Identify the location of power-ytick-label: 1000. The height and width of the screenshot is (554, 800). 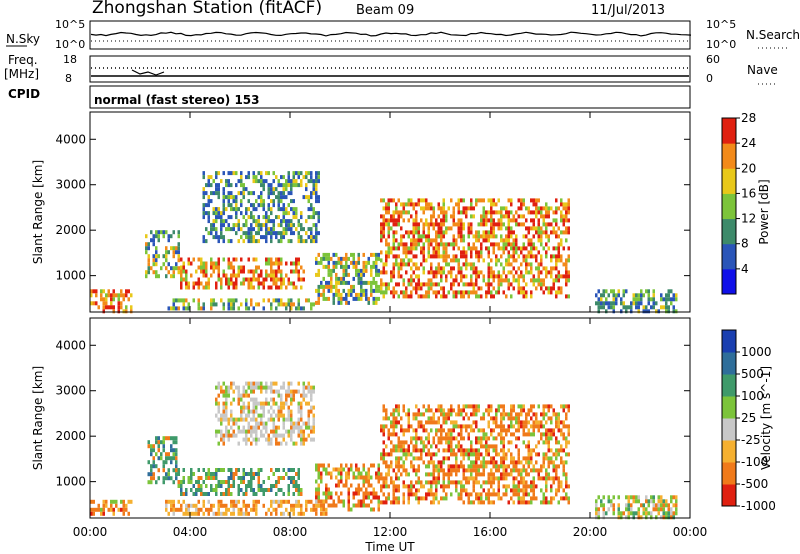
(70, 276).